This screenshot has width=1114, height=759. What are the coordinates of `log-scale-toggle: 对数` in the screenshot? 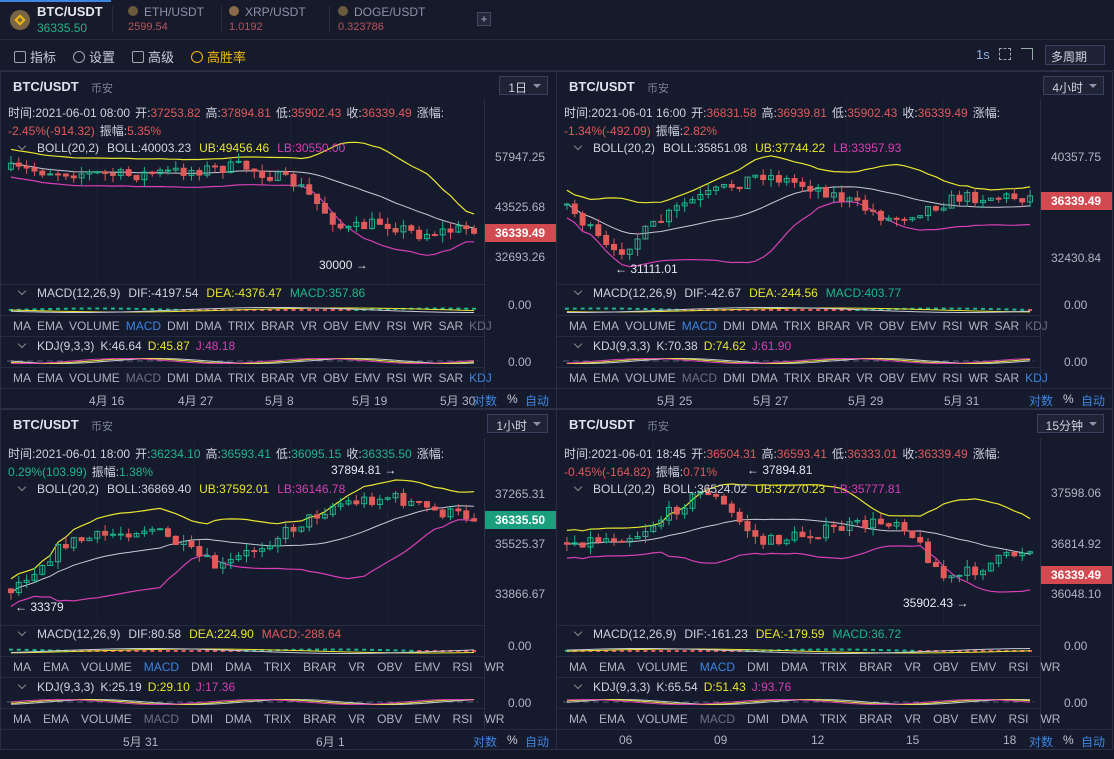 It's located at (1041, 401).